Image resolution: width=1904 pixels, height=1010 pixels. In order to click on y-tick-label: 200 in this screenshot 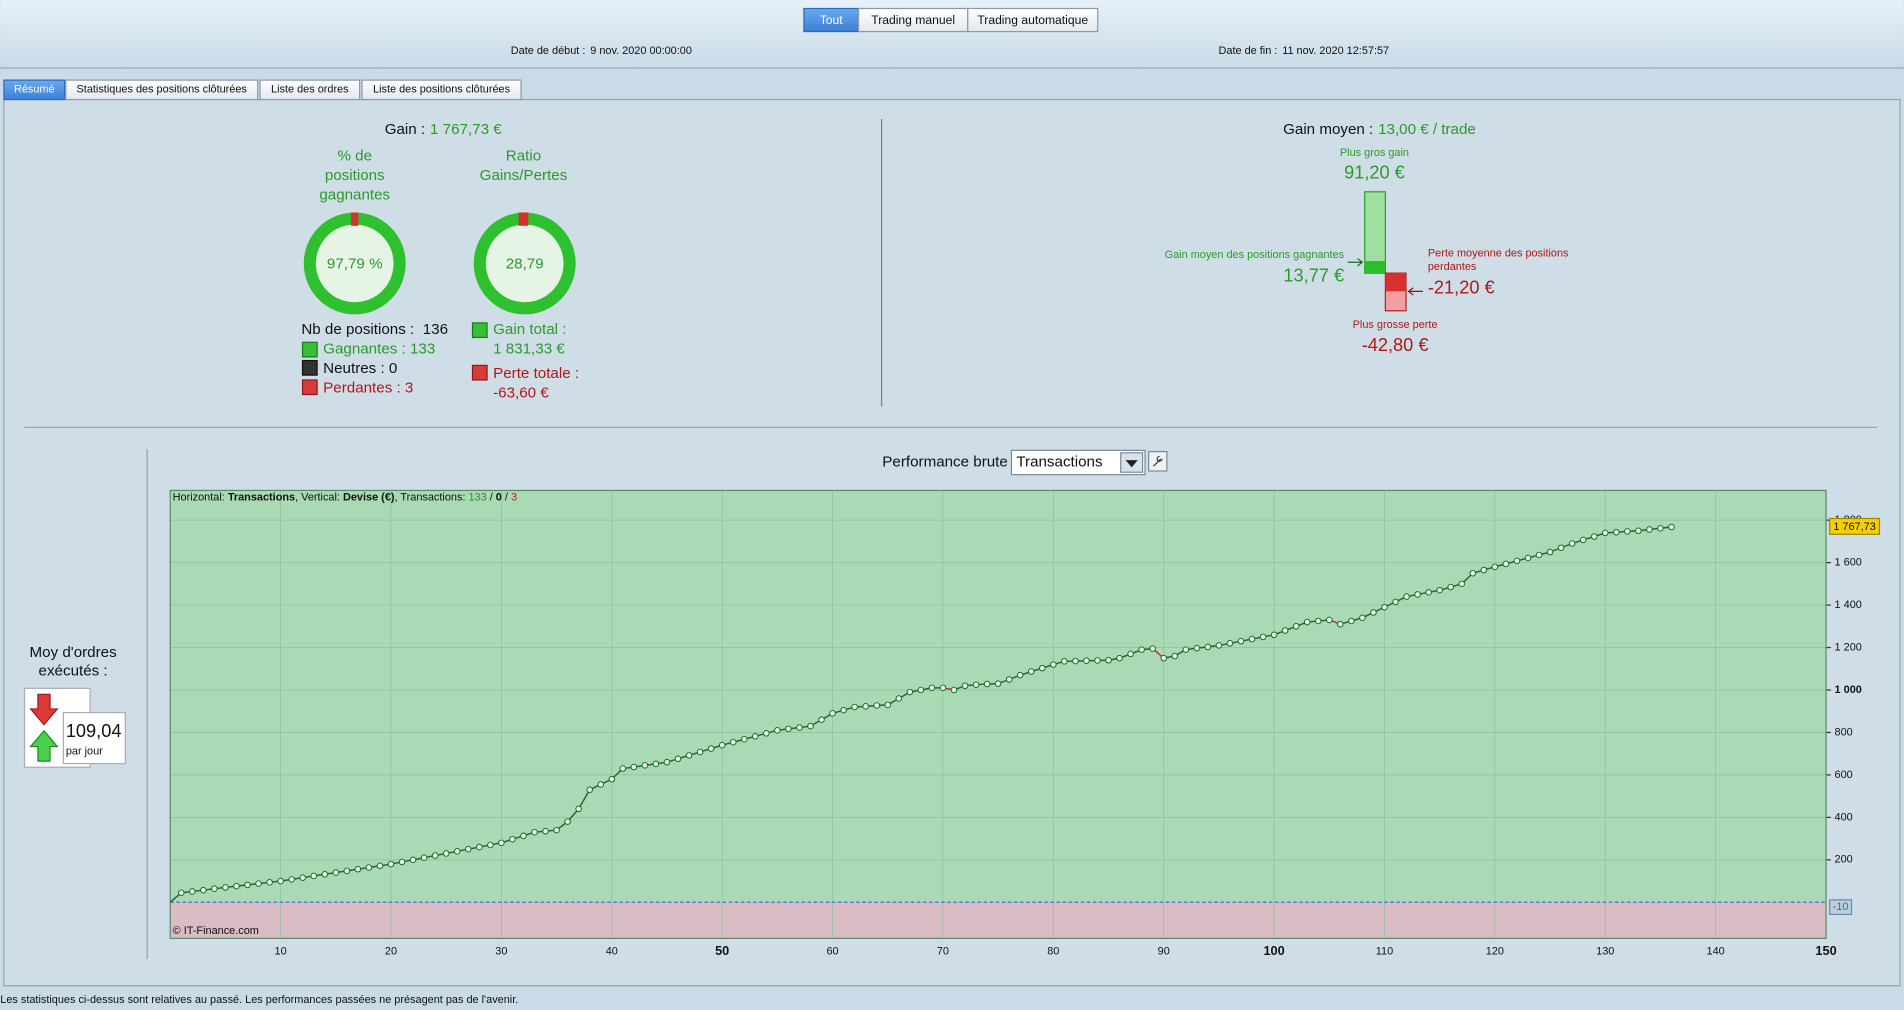, I will do `click(1844, 860)`.